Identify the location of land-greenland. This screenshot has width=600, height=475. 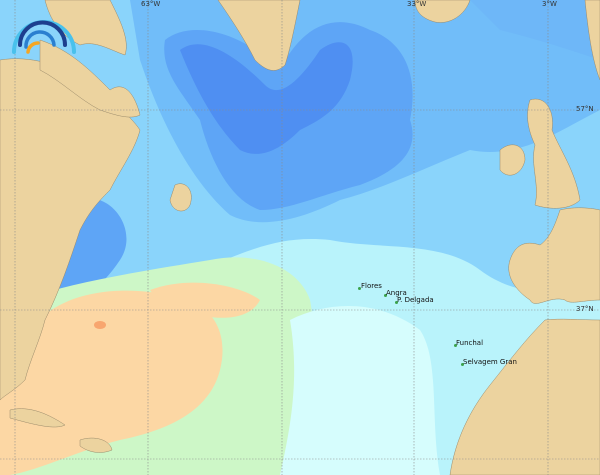
(259, 35).